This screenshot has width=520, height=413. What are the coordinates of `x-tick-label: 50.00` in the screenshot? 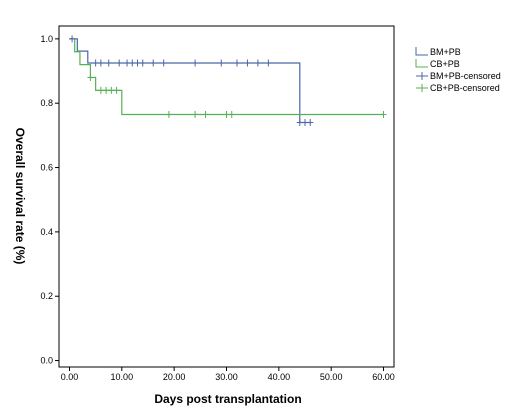 It's located at (331, 377).